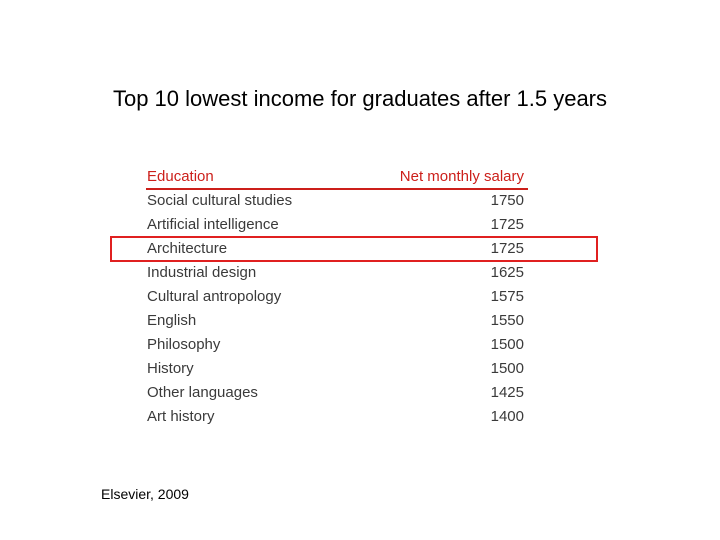 Image resolution: width=720 pixels, height=540 pixels. I want to click on header-divider, so click(337, 189).